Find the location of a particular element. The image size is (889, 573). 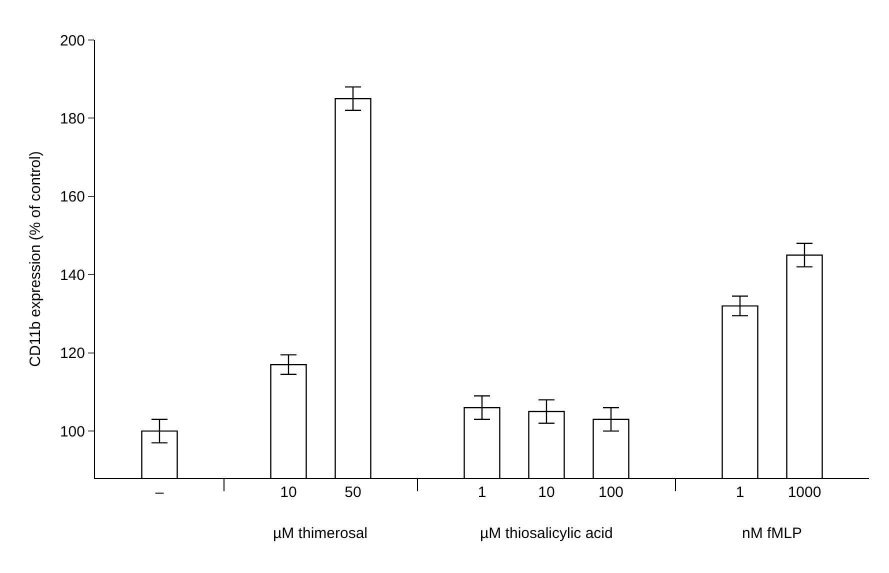

text: µM thiosalicylic acid is located at coordinates (546, 533).